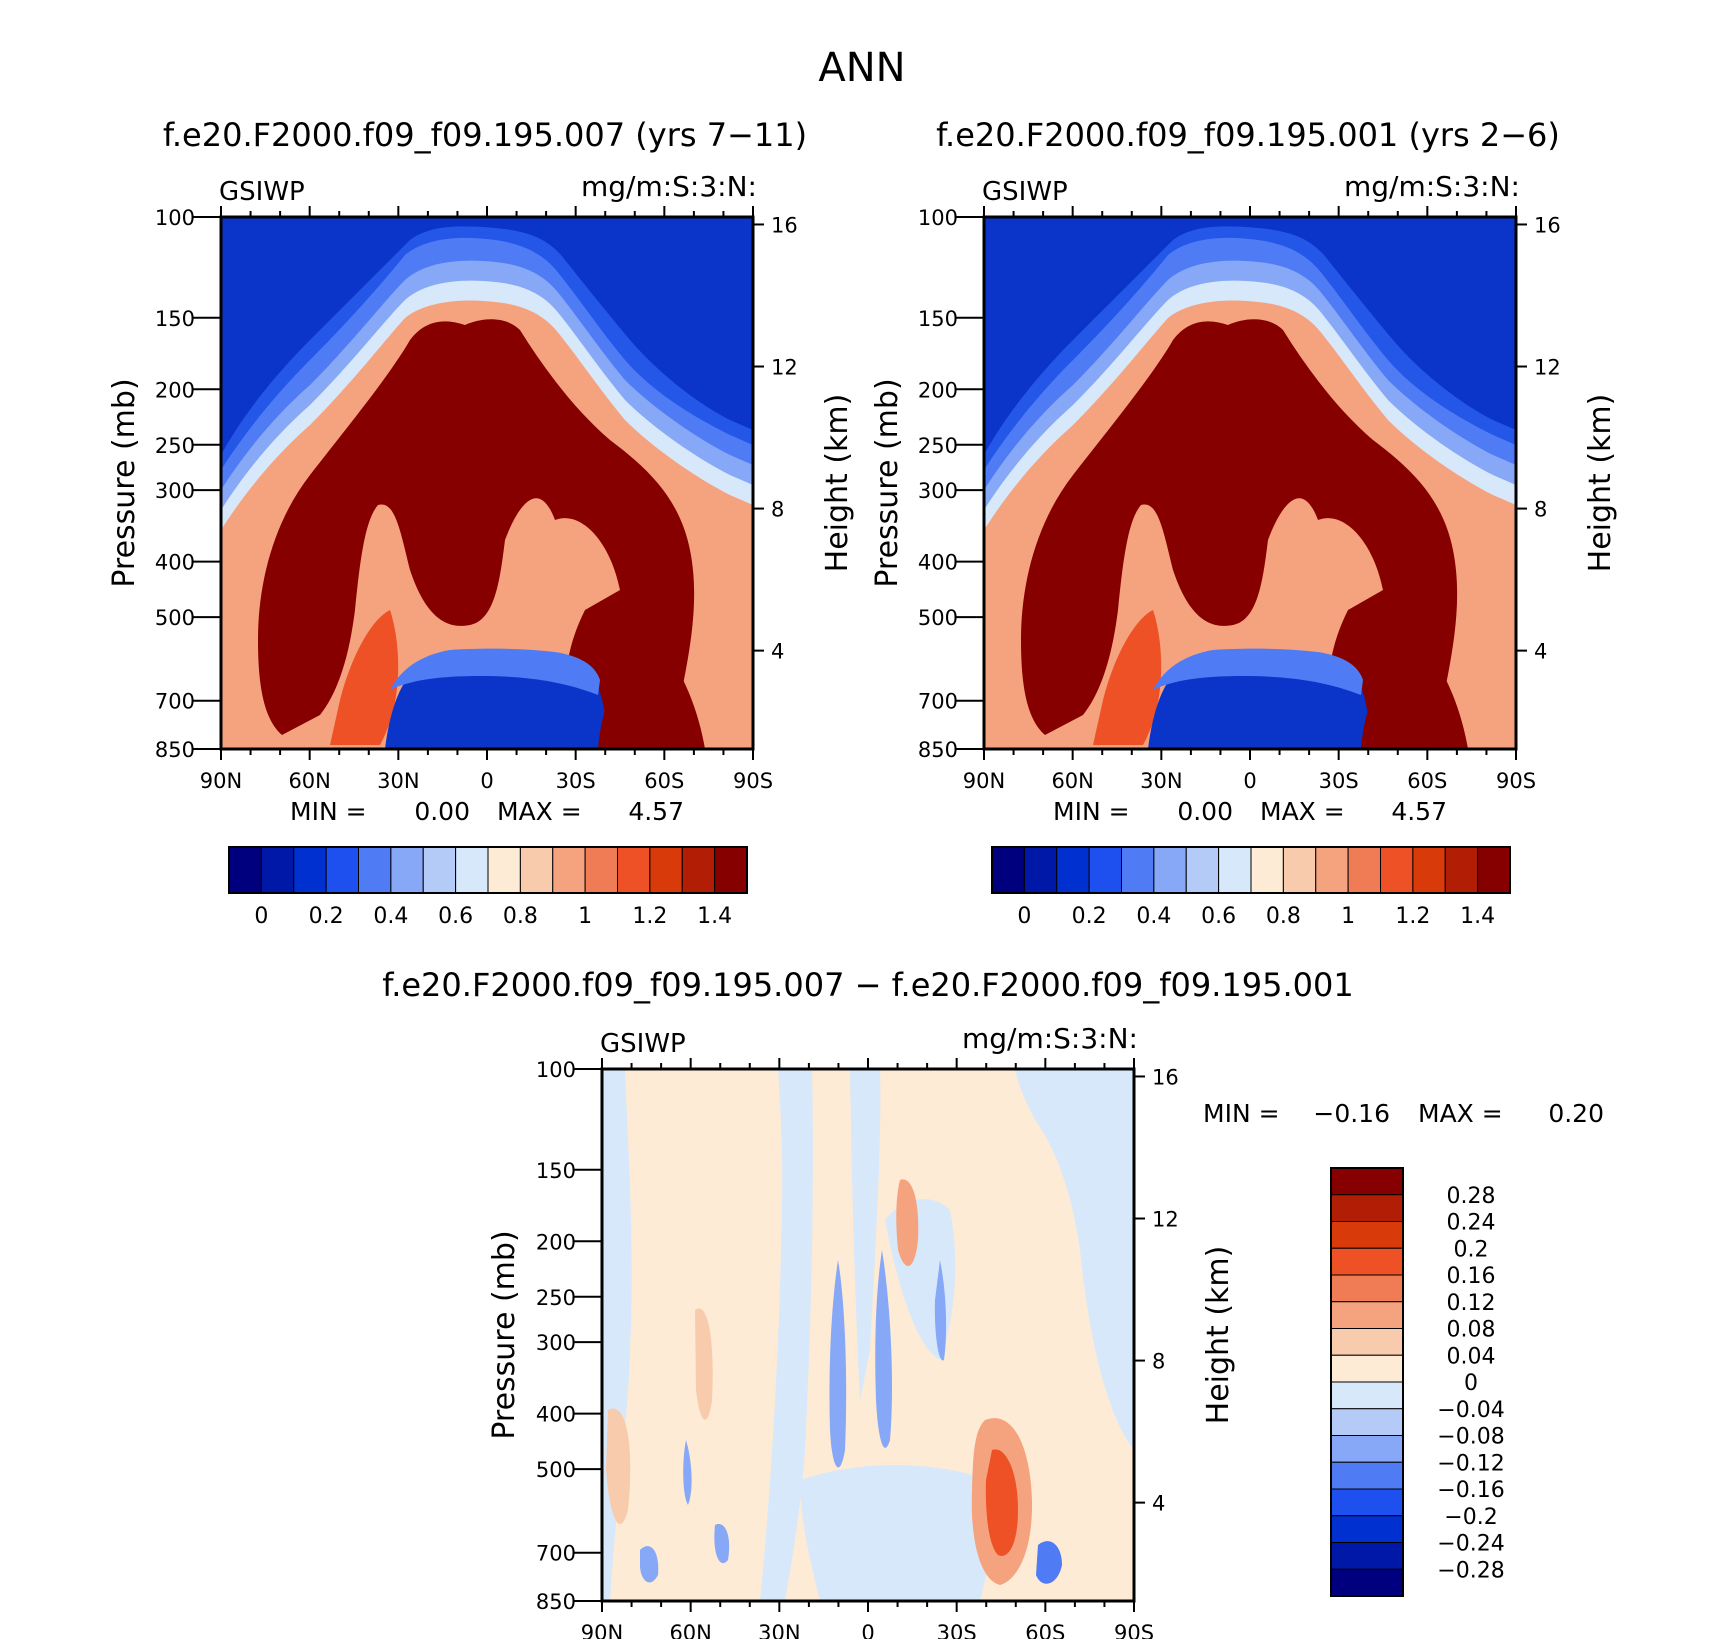 This screenshot has width=1710, height=1639. Describe the element at coordinates (556, 1298) in the screenshot. I see `y-tick-label: 250` at that location.